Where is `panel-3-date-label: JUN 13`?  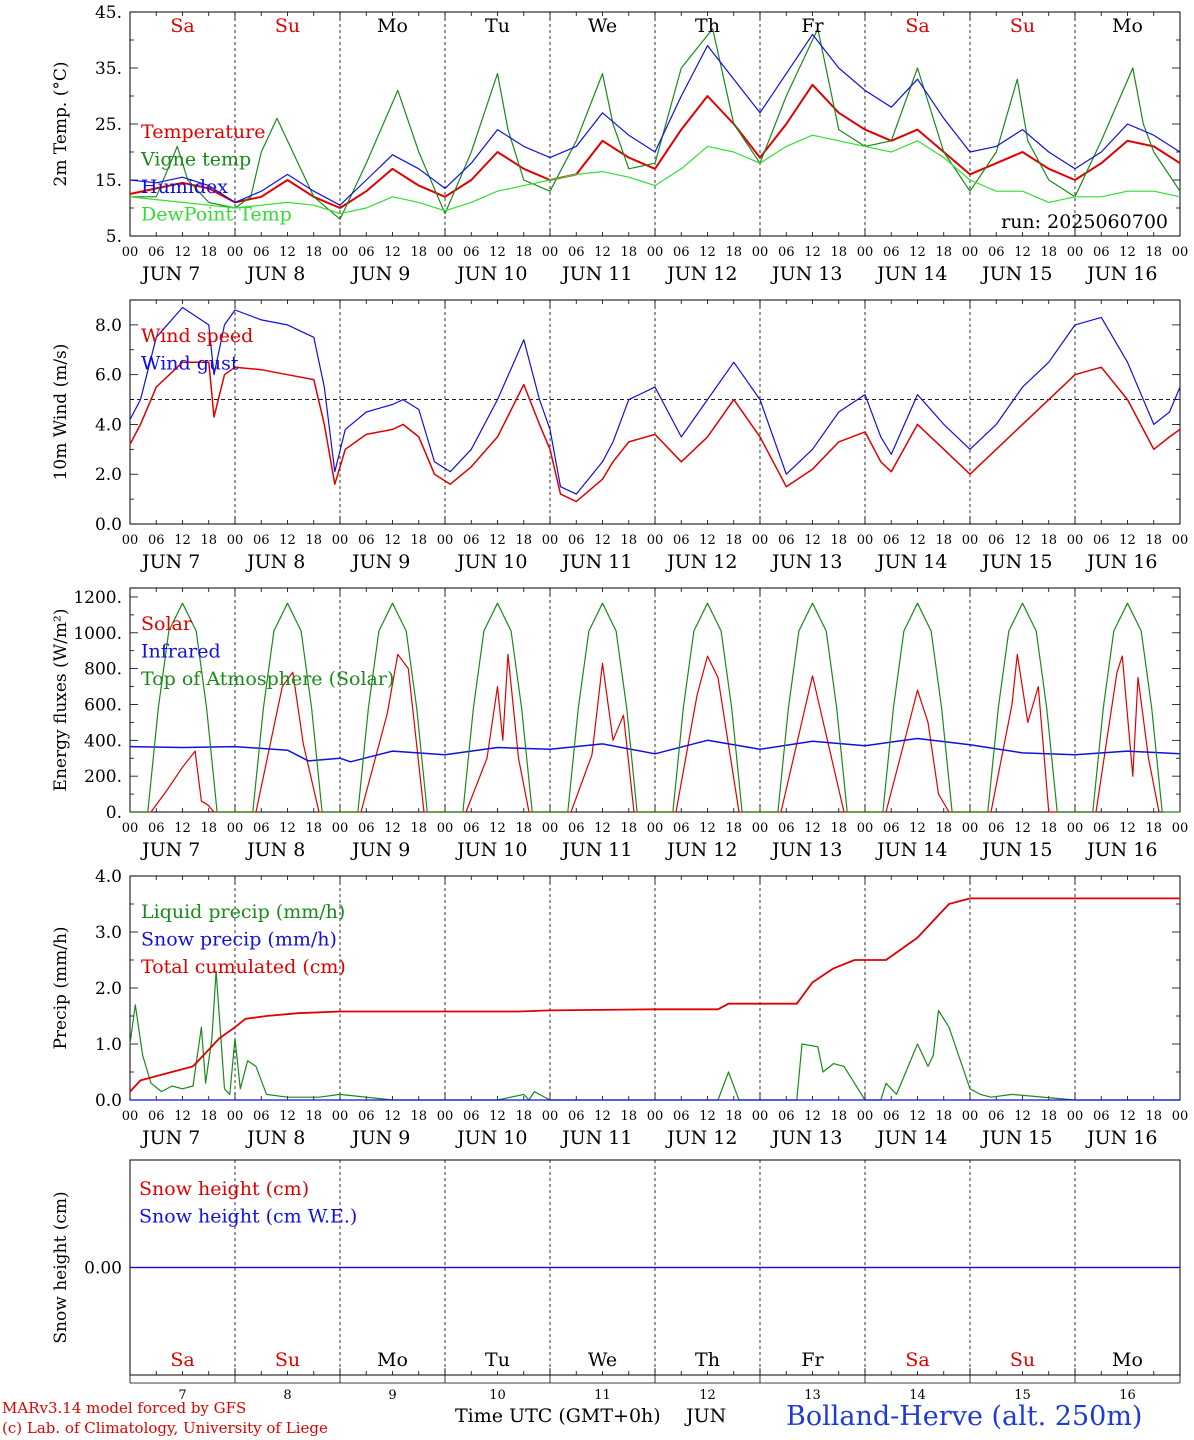
panel-3-date-label: JUN 13 is located at coordinates (806, 850).